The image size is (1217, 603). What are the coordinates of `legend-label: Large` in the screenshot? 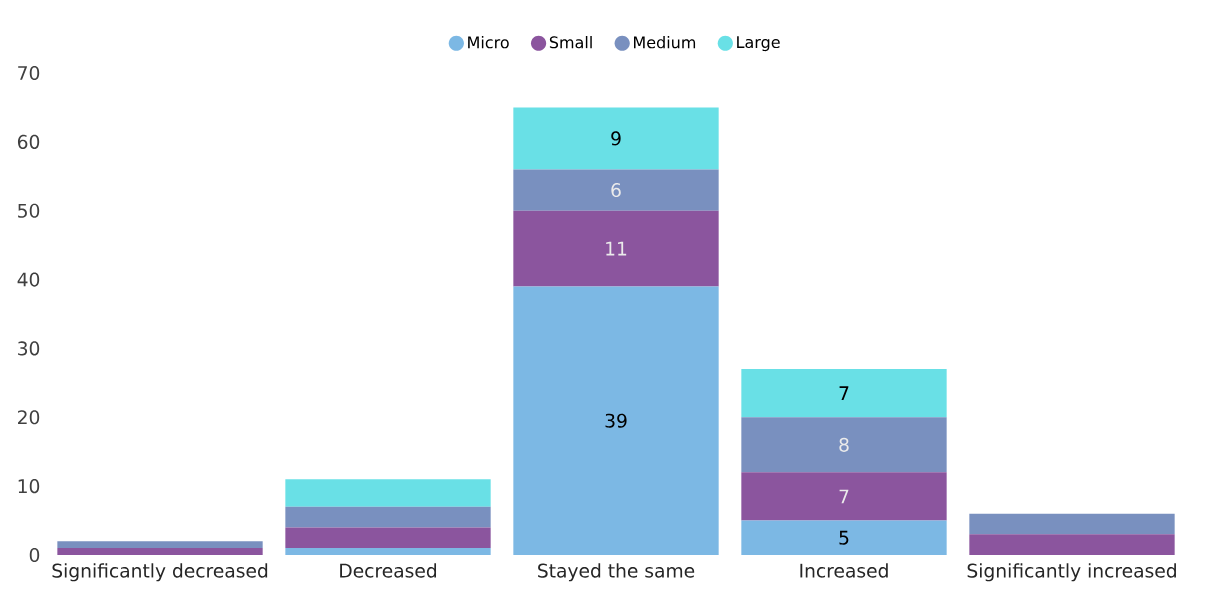 It's located at (758, 44).